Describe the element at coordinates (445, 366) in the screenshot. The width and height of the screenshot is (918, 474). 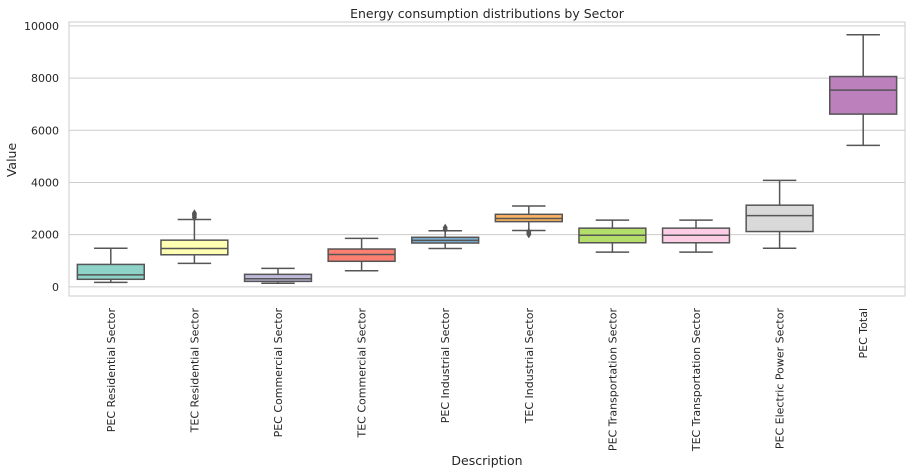
I see `x-tick-label: PEC Industrial Sector` at that location.